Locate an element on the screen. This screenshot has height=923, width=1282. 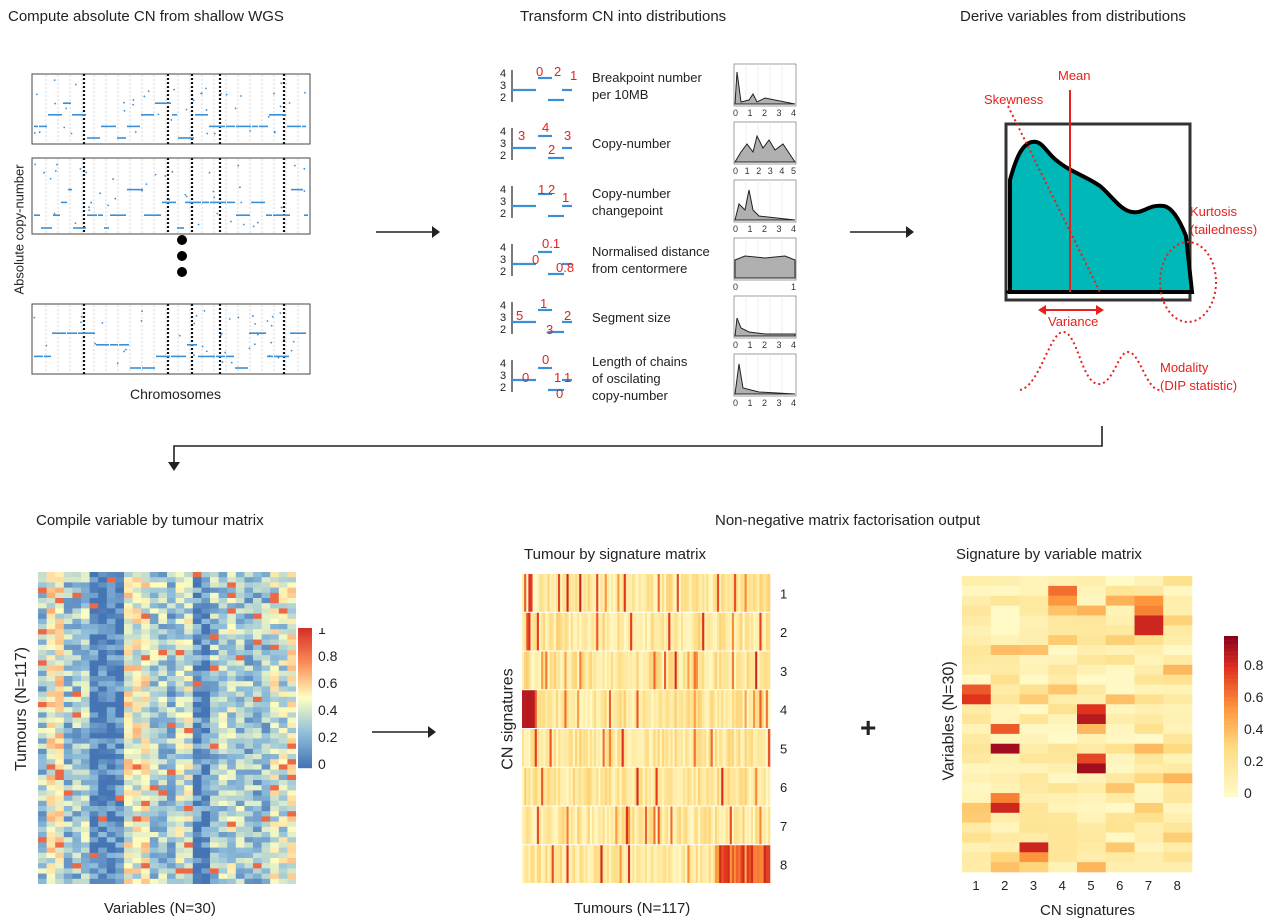
feature-number: 2 is located at coordinates (551, 149).